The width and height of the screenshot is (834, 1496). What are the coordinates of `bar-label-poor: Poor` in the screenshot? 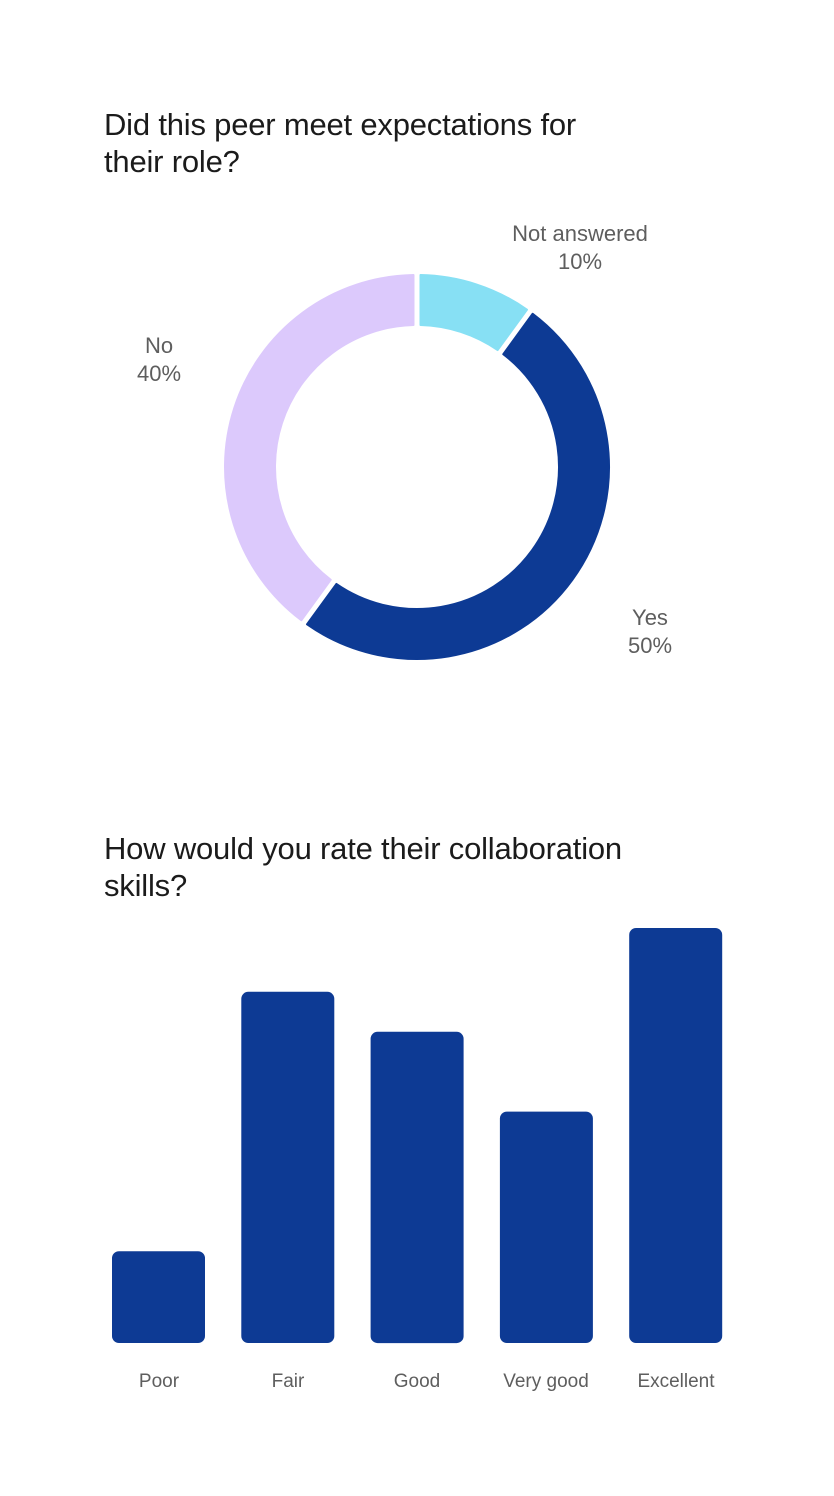 It's located at (159, 1381).